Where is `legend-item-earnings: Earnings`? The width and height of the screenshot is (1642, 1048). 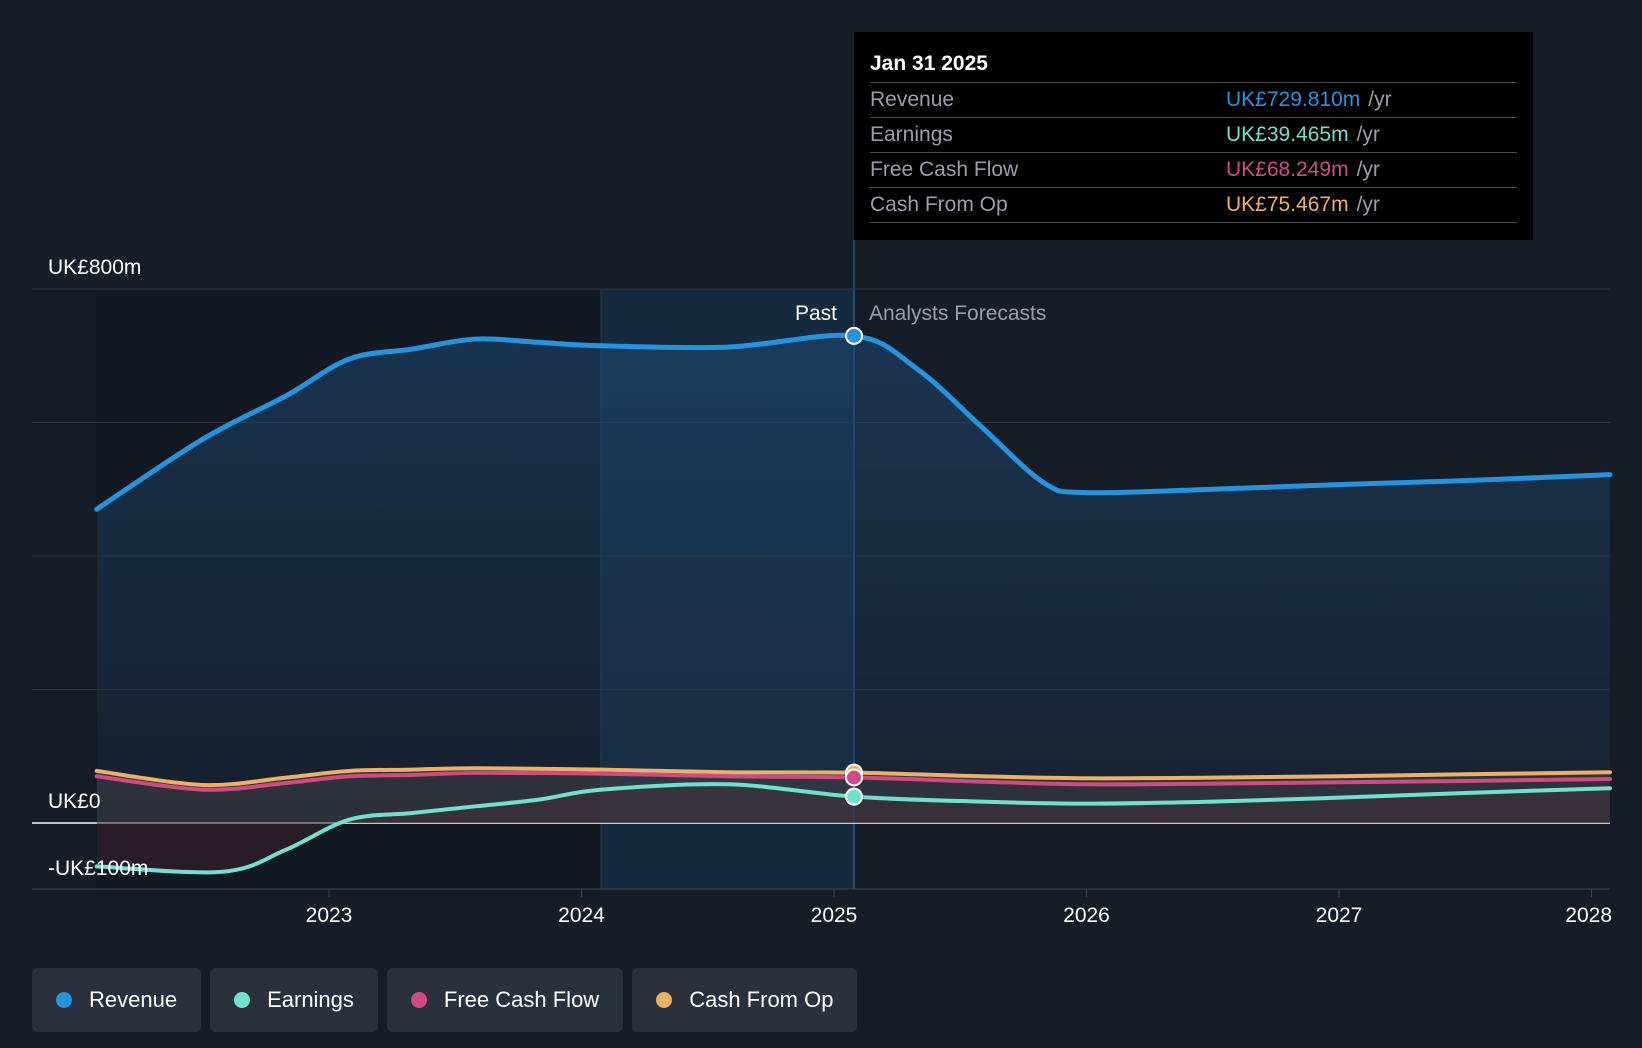
legend-item-earnings: Earnings is located at coordinates (294, 1000).